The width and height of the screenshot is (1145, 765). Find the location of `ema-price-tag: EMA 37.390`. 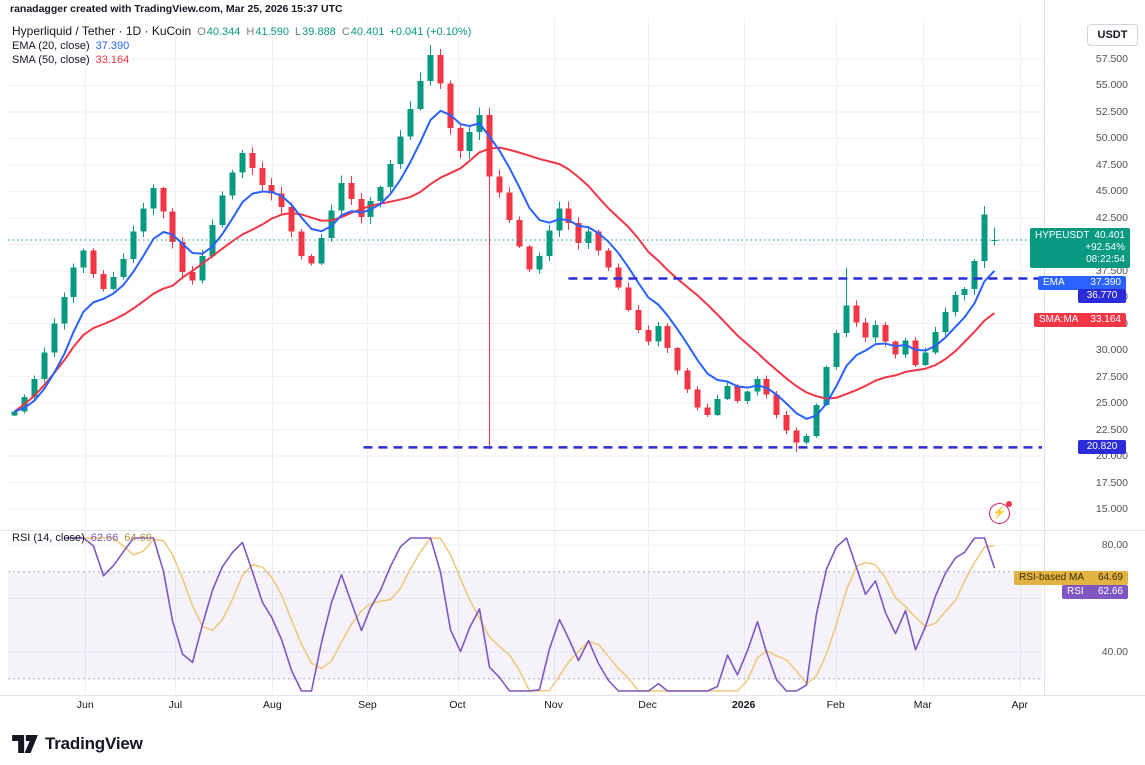

ema-price-tag: EMA 37.390 is located at coordinates (1082, 283).